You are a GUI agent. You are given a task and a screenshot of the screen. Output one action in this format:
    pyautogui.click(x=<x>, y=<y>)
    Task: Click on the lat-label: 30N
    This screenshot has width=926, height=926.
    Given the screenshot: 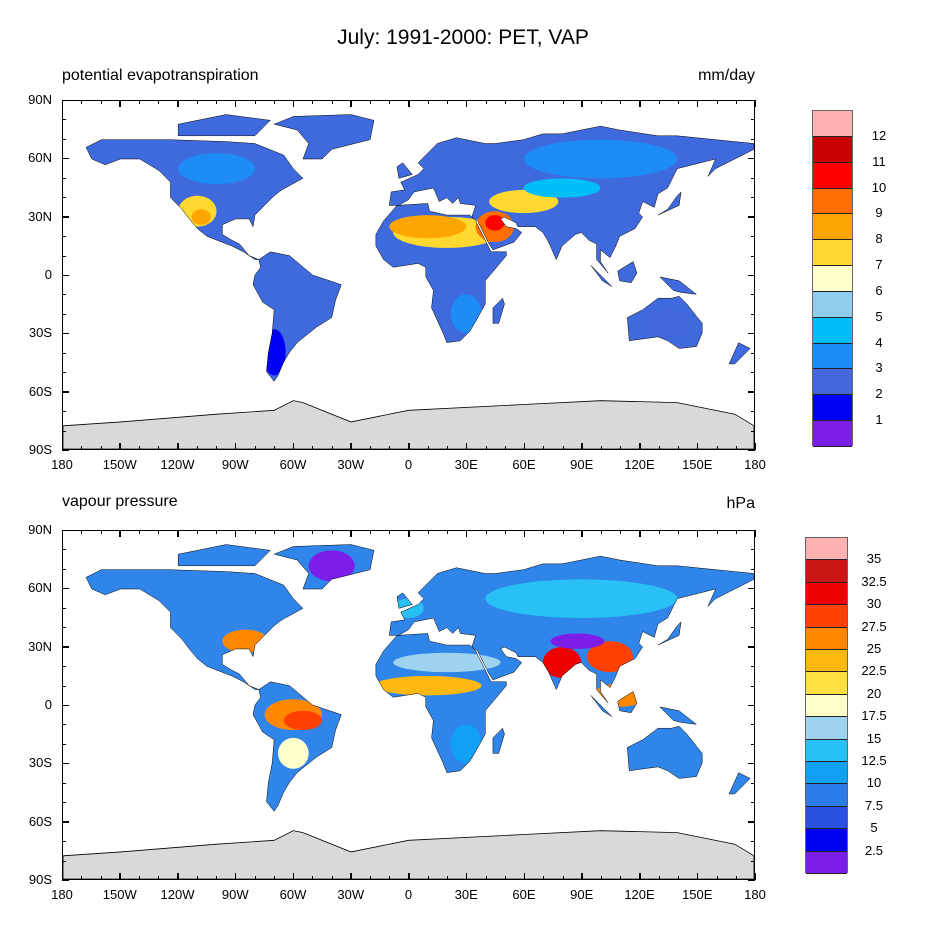 What is the action you would take?
    pyautogui.click(x=40, y=216)
    